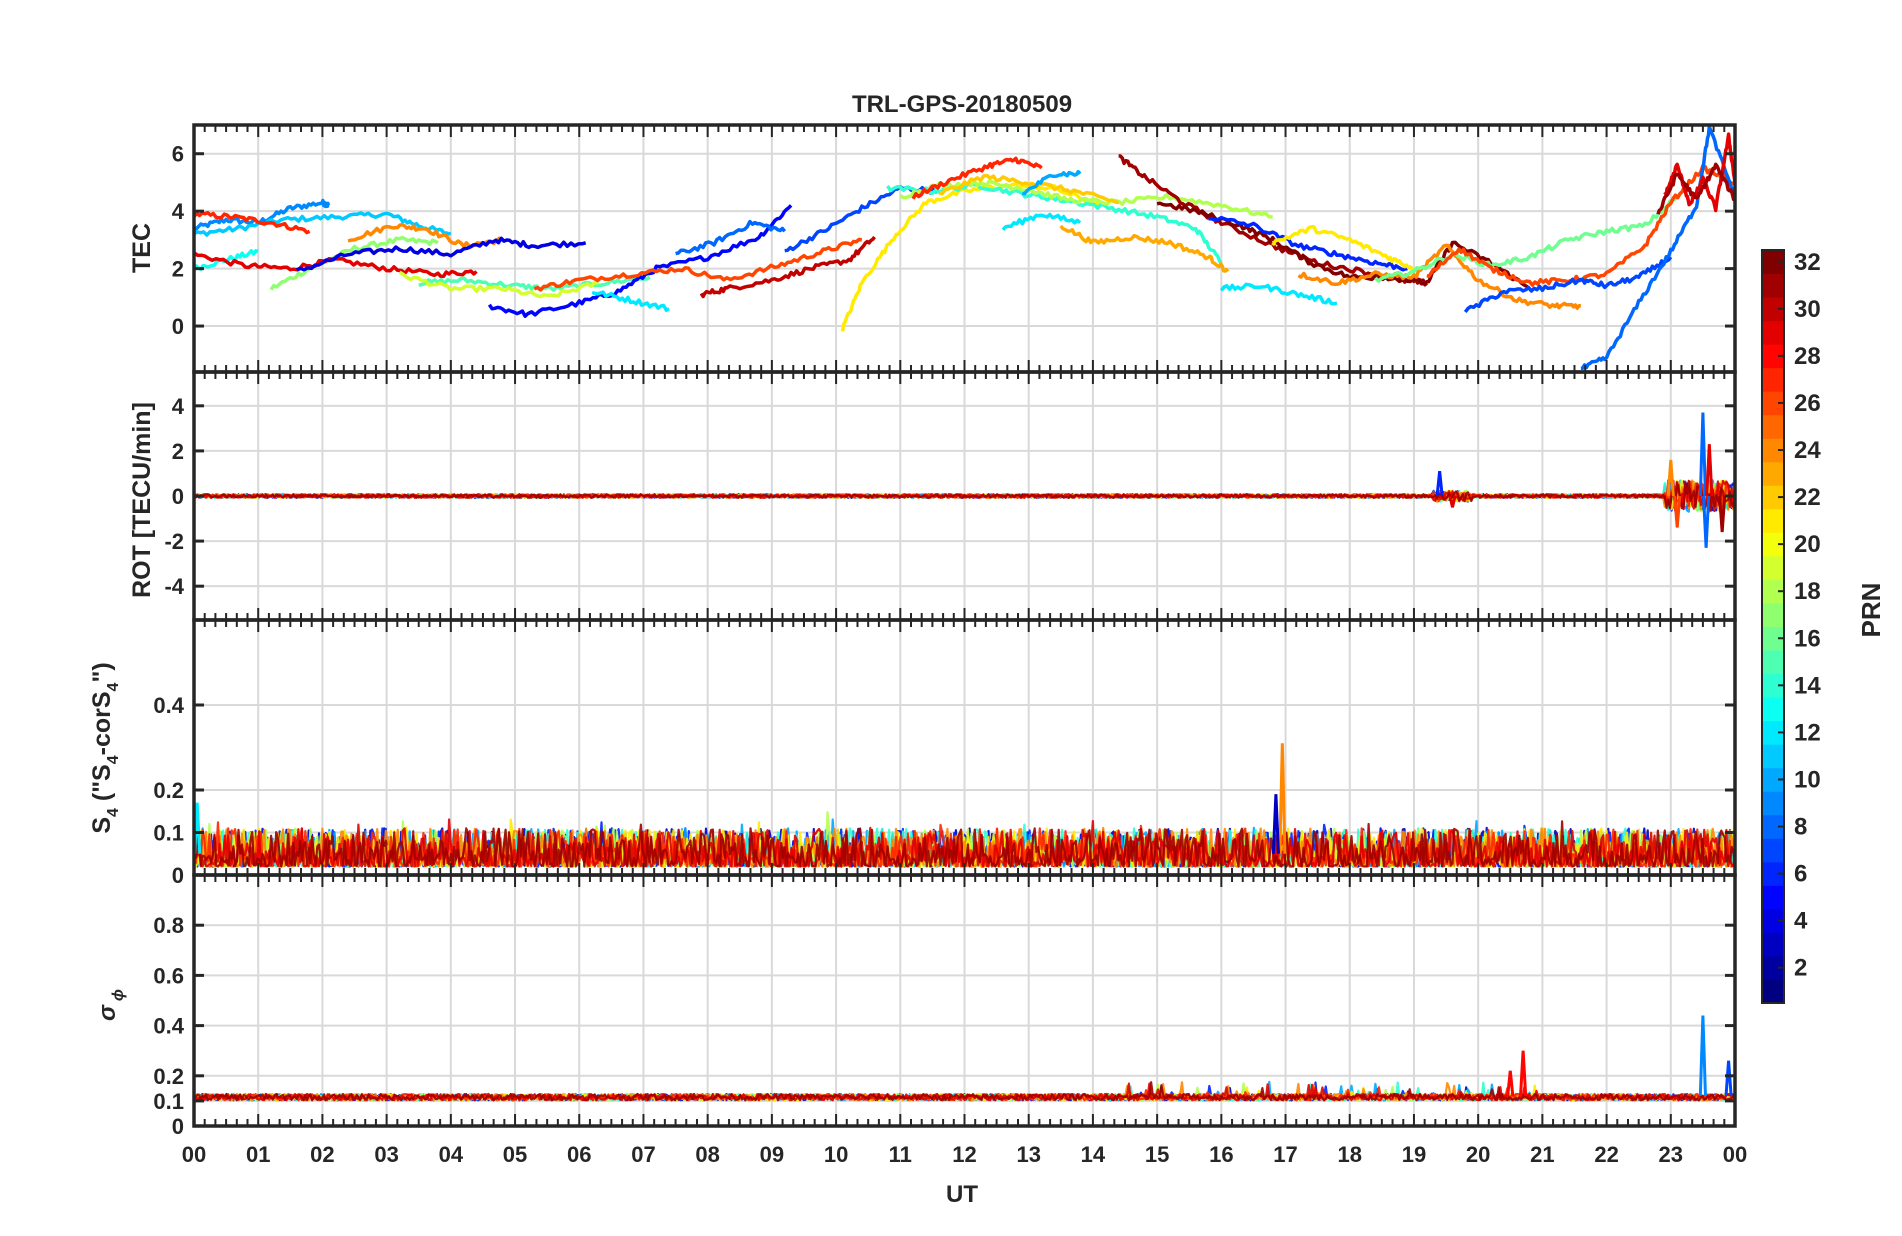 This screenshot has width=1902, height=1236. Describe the element at coordinates (1807, 403) in the screenshot. I see `colorbar-tick-label-26: 26` at that location.